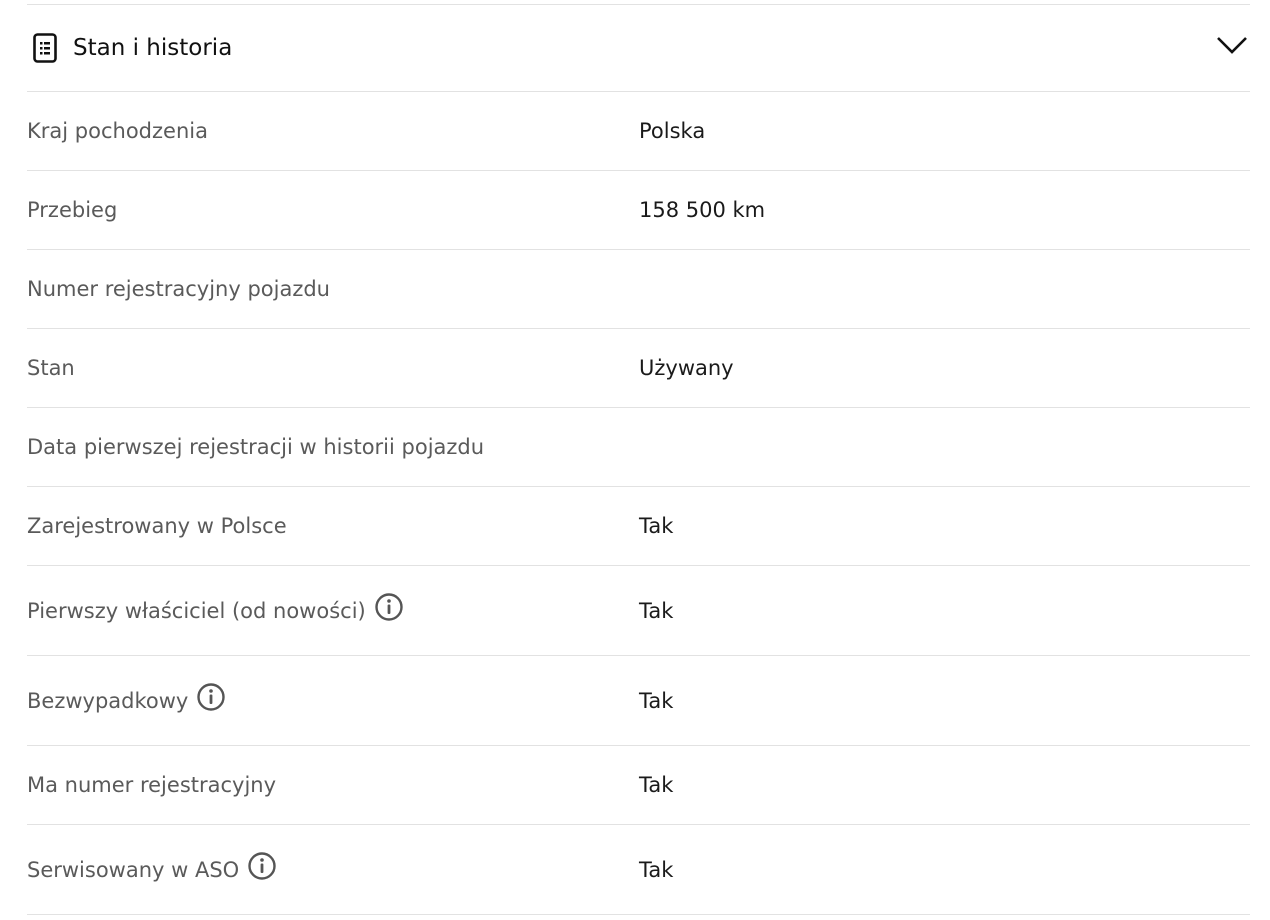  Describe the element at coordinates (72, 210) in the screenshot. I see `detail-label: Przebieg` at that location.